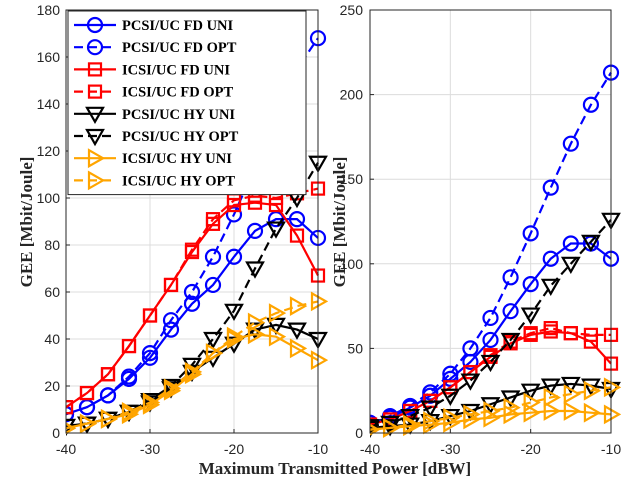  What do you see at coordinates (370, 449) in the screenshot?
I see `x-tick-label: -40` at bounding box center [370, 449].